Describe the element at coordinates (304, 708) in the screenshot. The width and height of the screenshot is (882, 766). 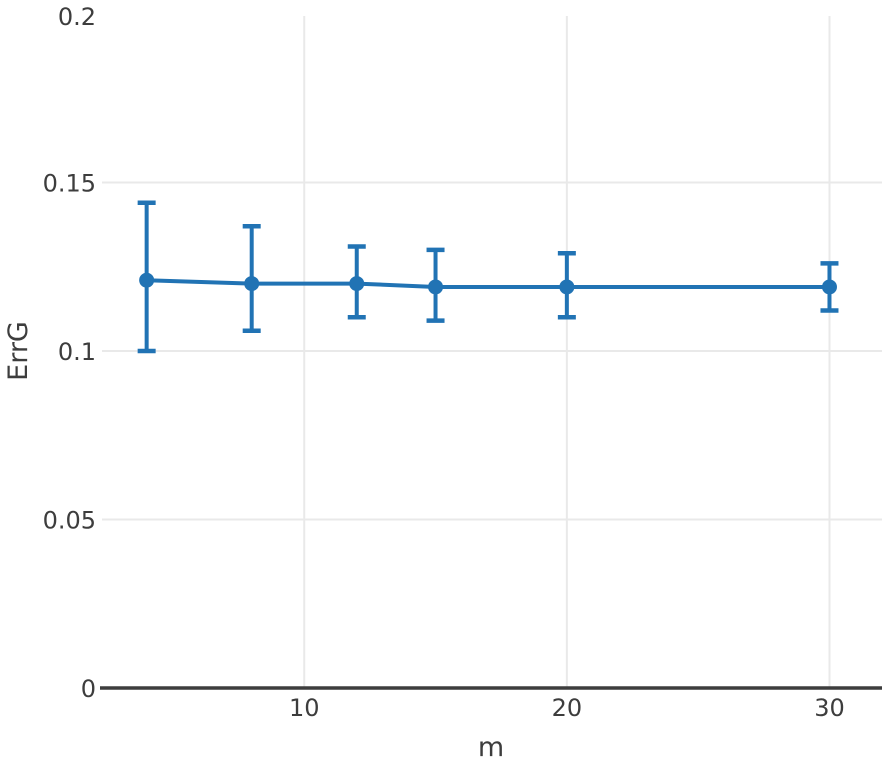
I see `x-tick-label: 10` at that location.